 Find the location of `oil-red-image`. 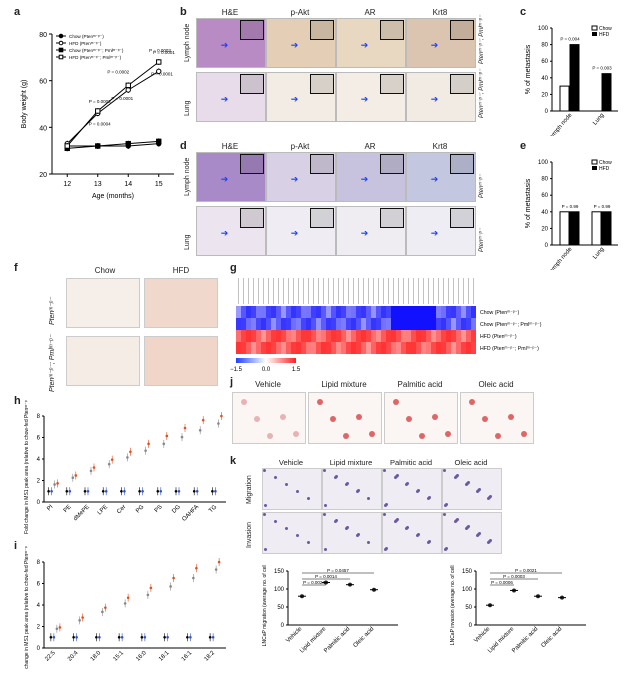

oil-red-image is located at coordinates (269, 418).